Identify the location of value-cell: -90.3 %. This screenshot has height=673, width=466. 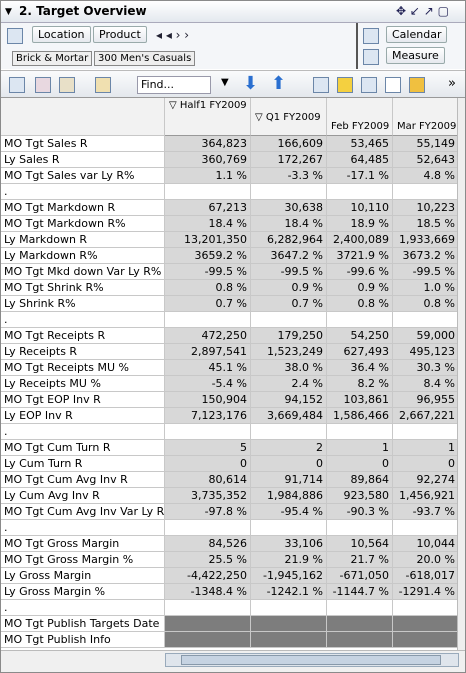
(360, 512).